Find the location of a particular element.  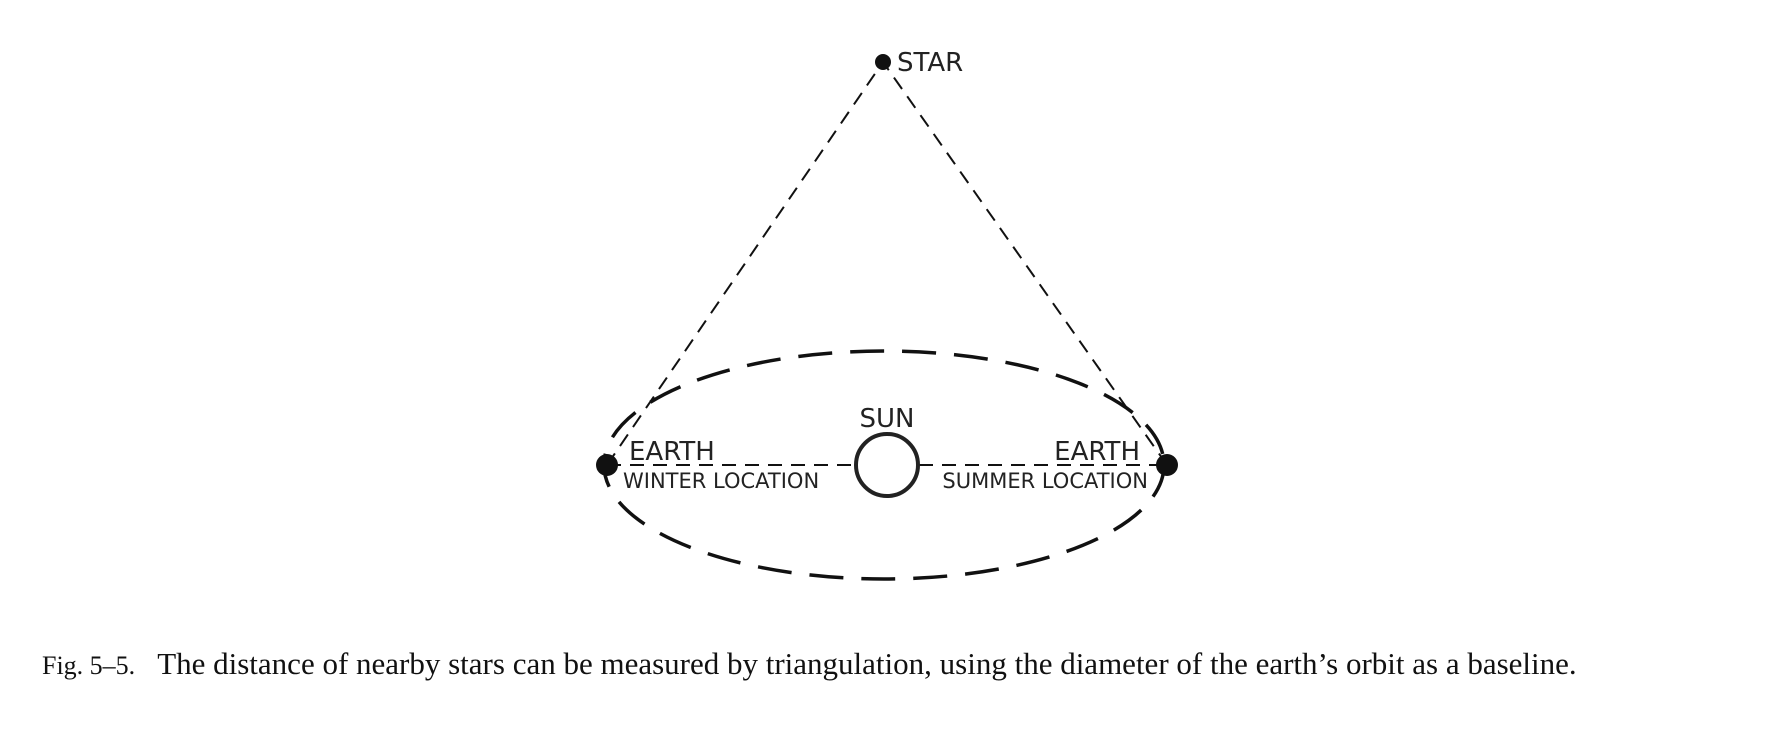

earth-winter-label: EARTH is located at coordinates (672, 452).